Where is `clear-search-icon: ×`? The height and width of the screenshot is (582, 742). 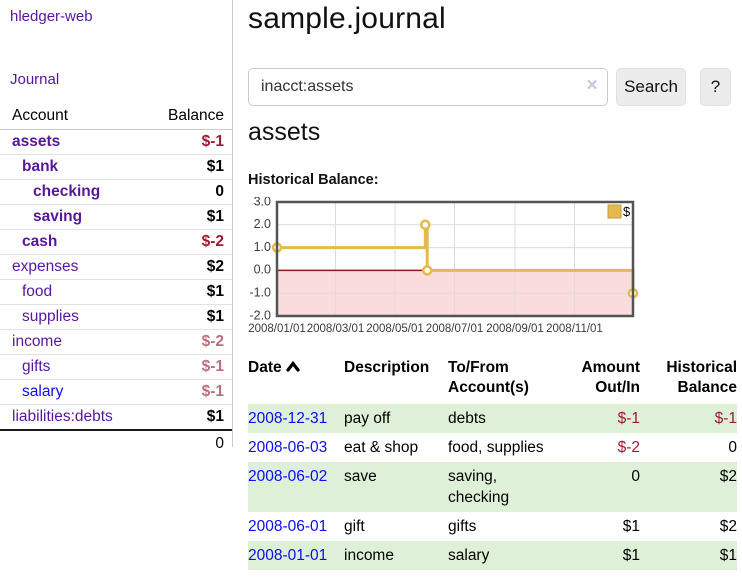 clear-search-icon: × is located at coordinates (592, 85).